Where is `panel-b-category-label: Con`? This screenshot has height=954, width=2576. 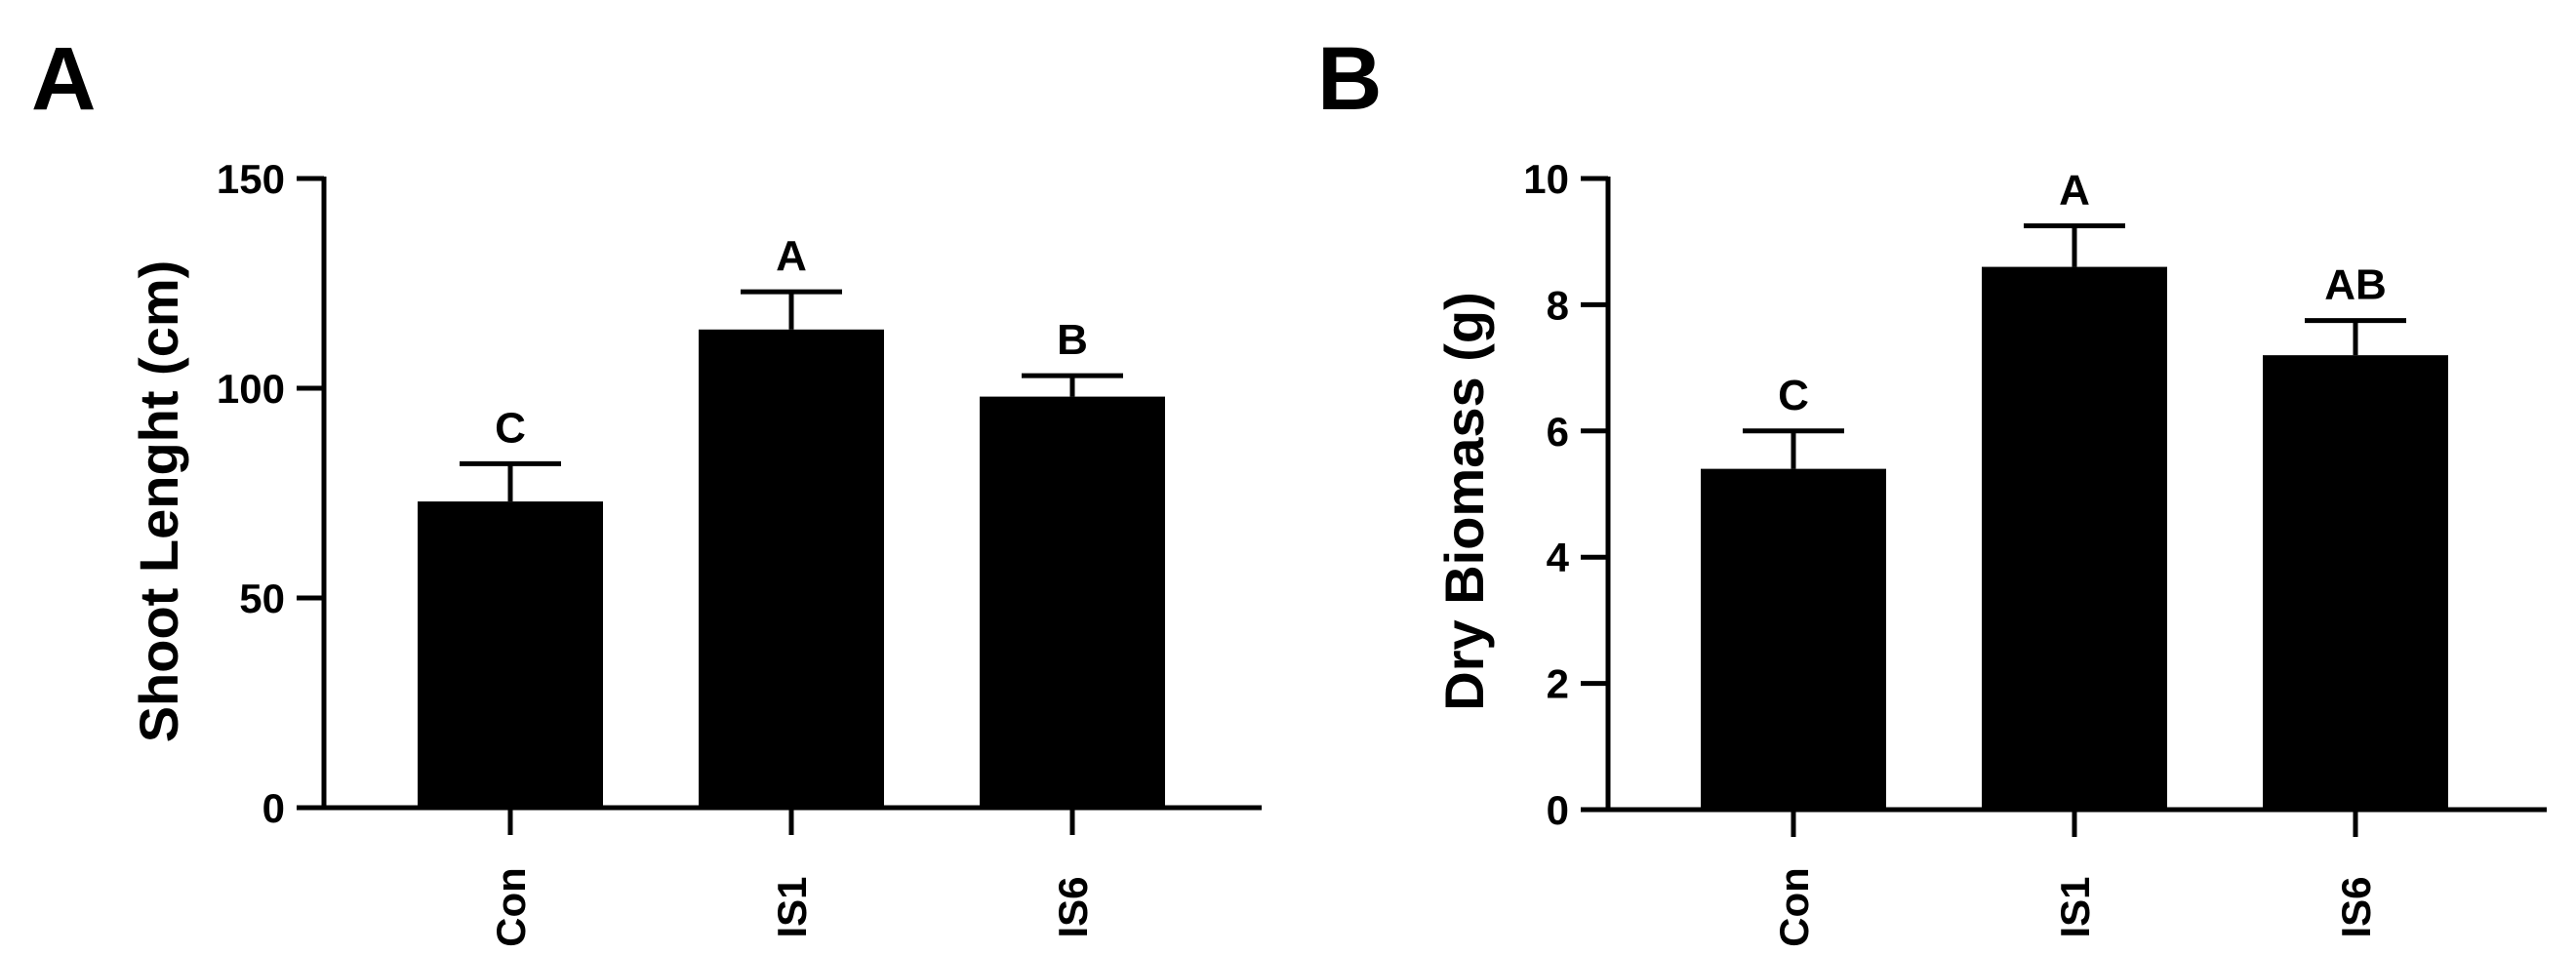
panel-b-category-label: Con is located at coordinates (1794, 907).